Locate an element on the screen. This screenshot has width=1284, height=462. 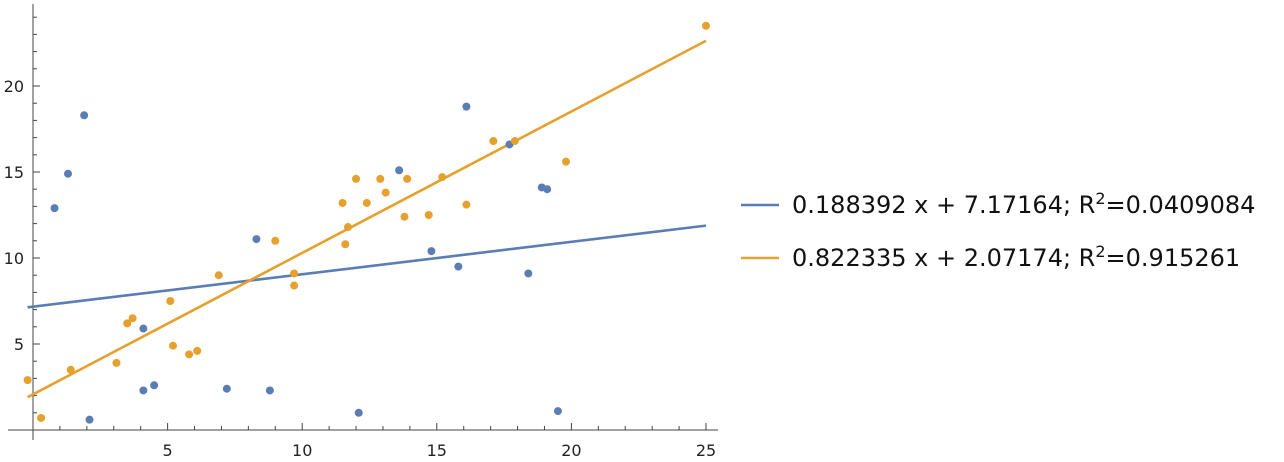
y-tick-label: 5 is located at coordinates (19, 344).